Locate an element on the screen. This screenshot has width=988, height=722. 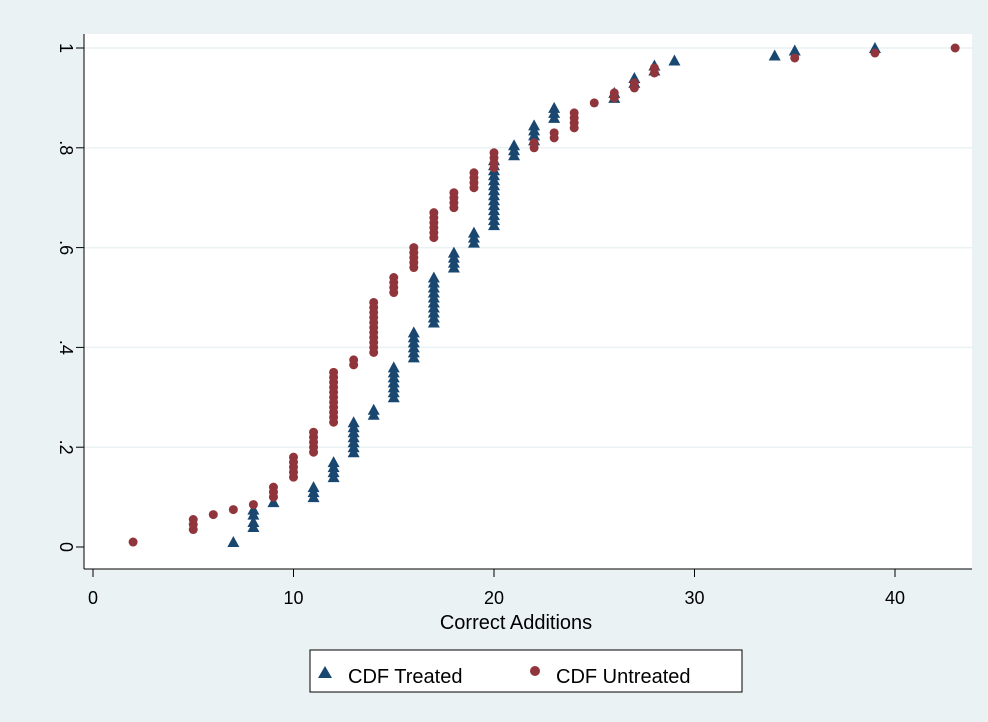
x-axis-title: Correct Additions is located at coordinates (516, 623).